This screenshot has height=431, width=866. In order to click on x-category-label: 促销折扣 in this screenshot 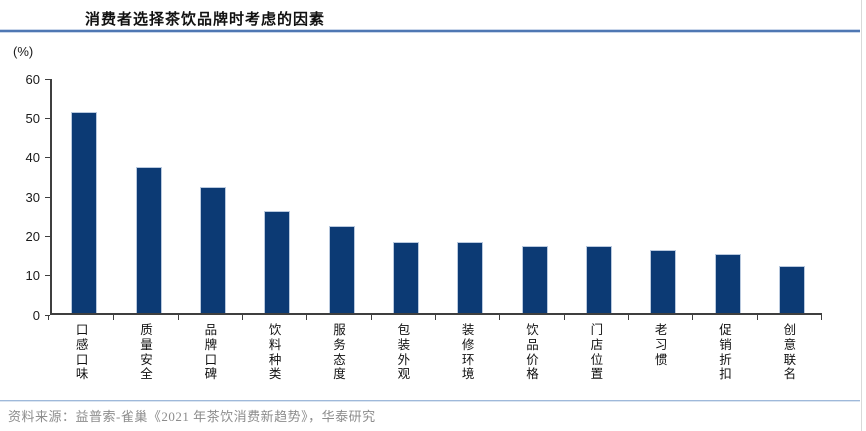, I will do `click(725, 352)`.